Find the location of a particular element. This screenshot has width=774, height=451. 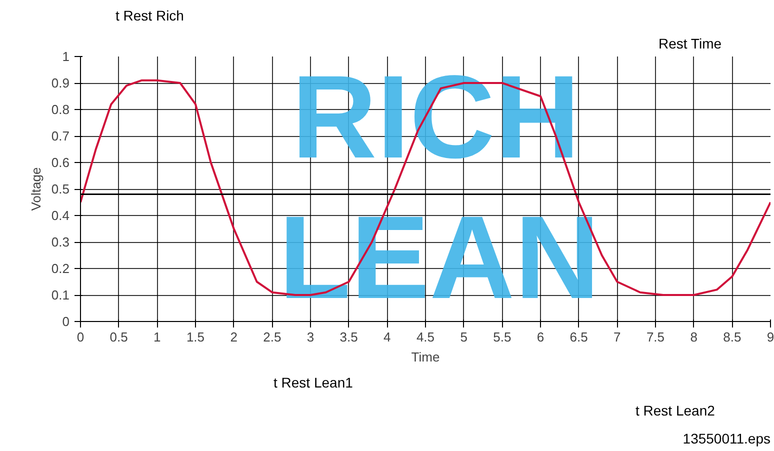

y-tick-label: 0.1 is located at coordinates (60, 295).